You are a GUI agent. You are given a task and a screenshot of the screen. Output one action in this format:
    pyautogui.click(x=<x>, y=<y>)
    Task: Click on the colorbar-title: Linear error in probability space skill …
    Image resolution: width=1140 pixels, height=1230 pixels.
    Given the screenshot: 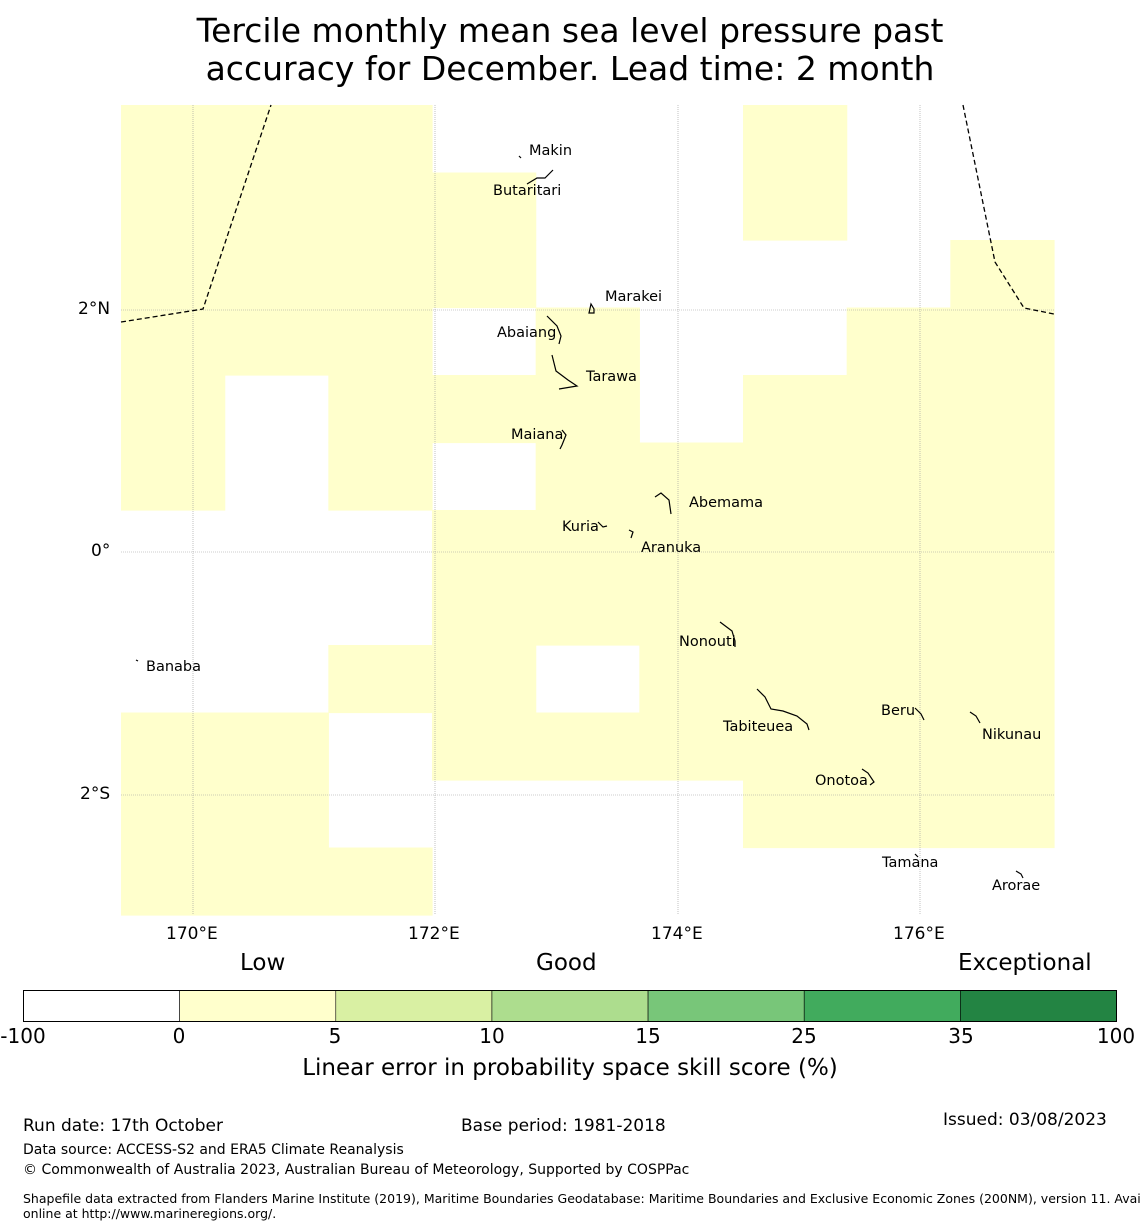 What is the action you would take?
    pyautogui.click(x=570, y=1068)
    